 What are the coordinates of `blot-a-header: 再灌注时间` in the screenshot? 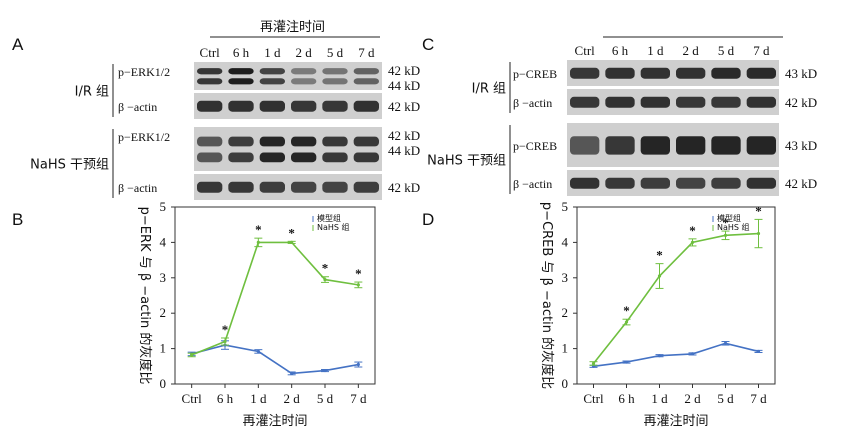 It's located at (292, 27).